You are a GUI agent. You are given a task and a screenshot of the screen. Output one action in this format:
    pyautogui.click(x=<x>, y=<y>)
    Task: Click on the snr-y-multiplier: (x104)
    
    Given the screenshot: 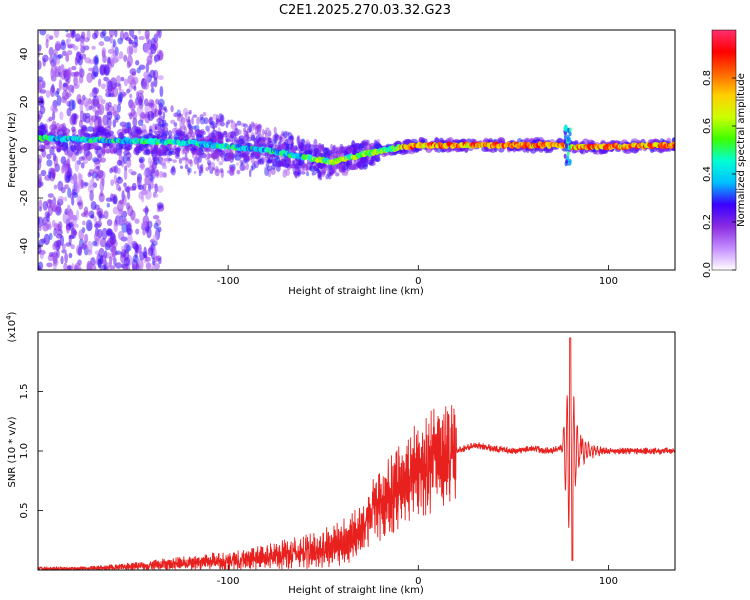 What is the action you would take?
    pyautogui.click(x=11, y=326)
    